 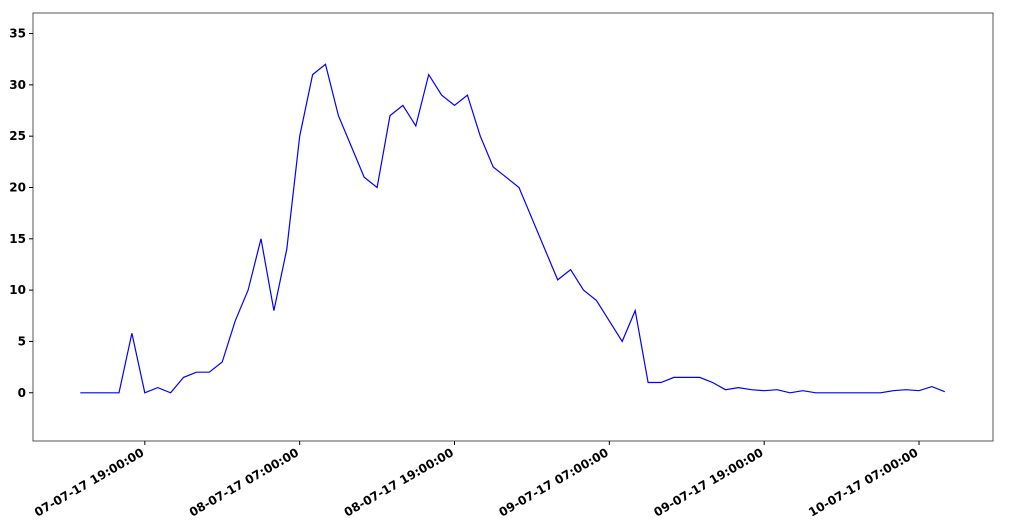 What do you see at coordinates (708, 482) in the screenshot?
I see `x-tick-label: 09-07-17 19:00:00` at bounding box center [708, 482].